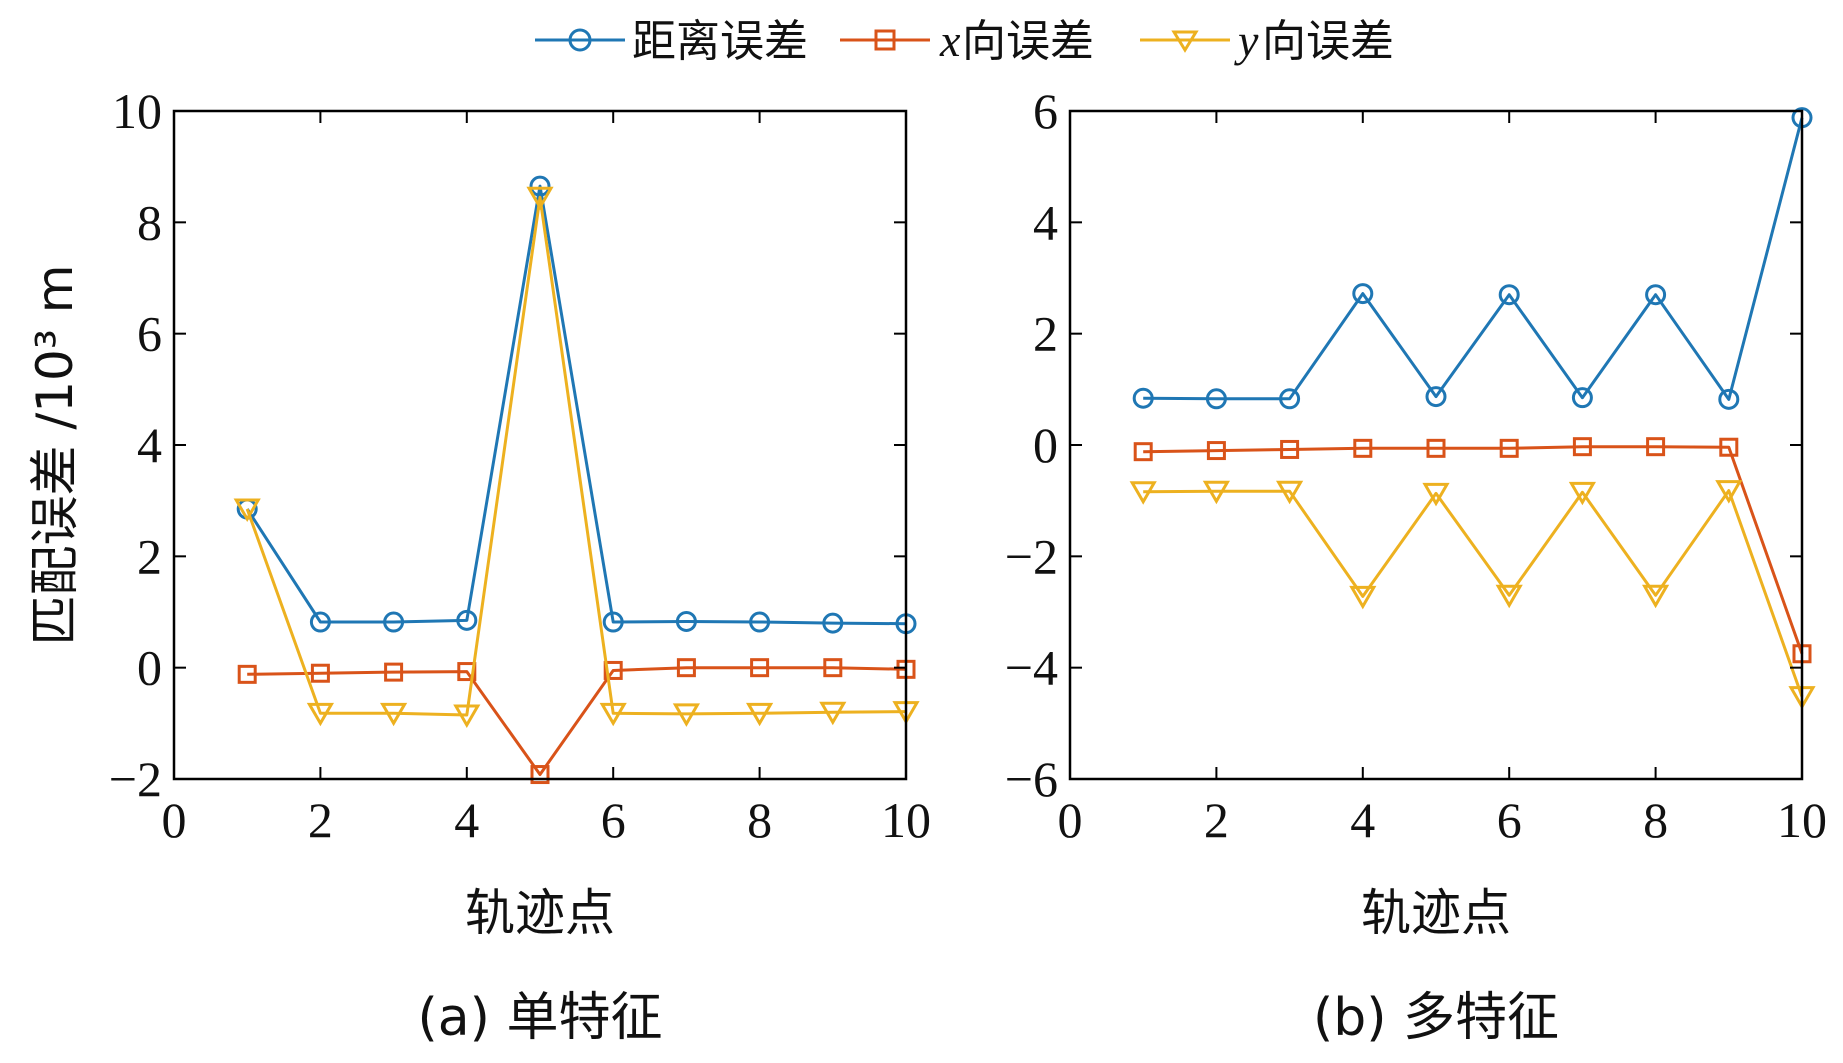 The height and width of the screenshot is (1063, 1843). What do you see at coordinates (540, 913) in the screenshot?
I see `panel-a-x-axis-title: 轨迹点` at bounding box center [540, 913].